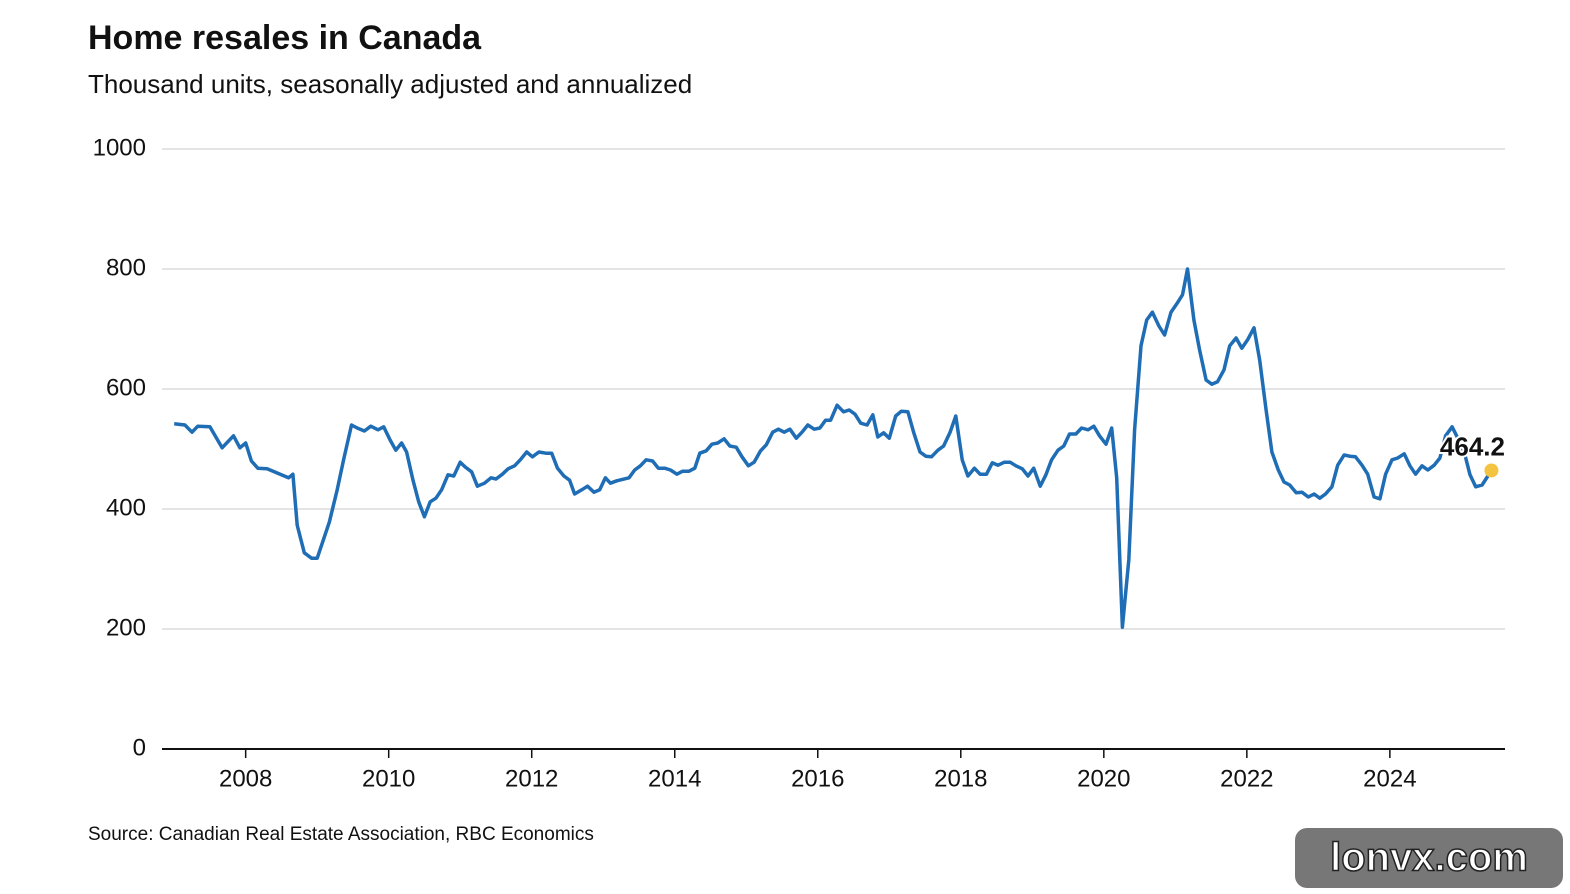 The width and height of the screenshot is (1570, 894). What do you see at coordinates (245, 778) in the screenshot?
I see `x-tick-label: 2008` at bounding box center [245, 778].